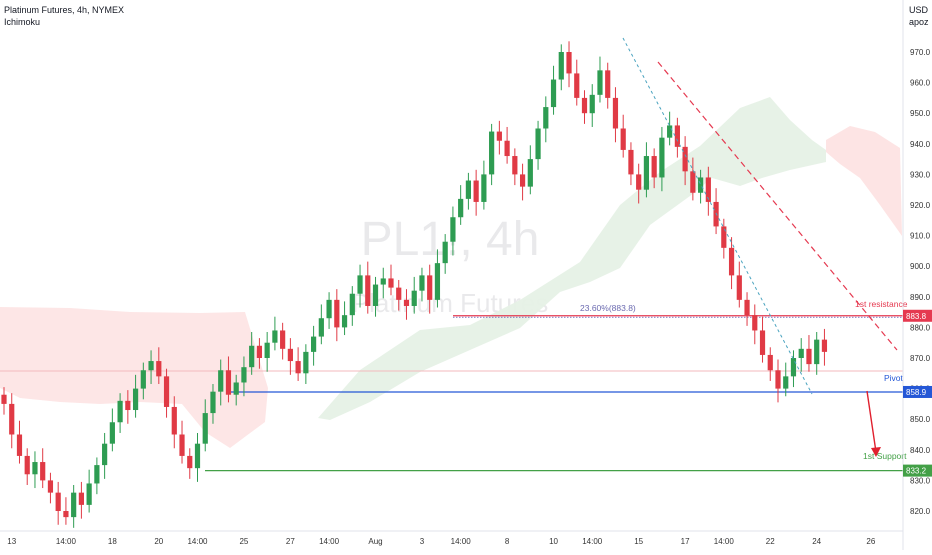 Image resolution: width=932 pixels, height=555 pixels. What do you see at coordinates (375, 541) in the screenshot?
I see `time-tick-label: Aug` at bounding box center [375, 541].